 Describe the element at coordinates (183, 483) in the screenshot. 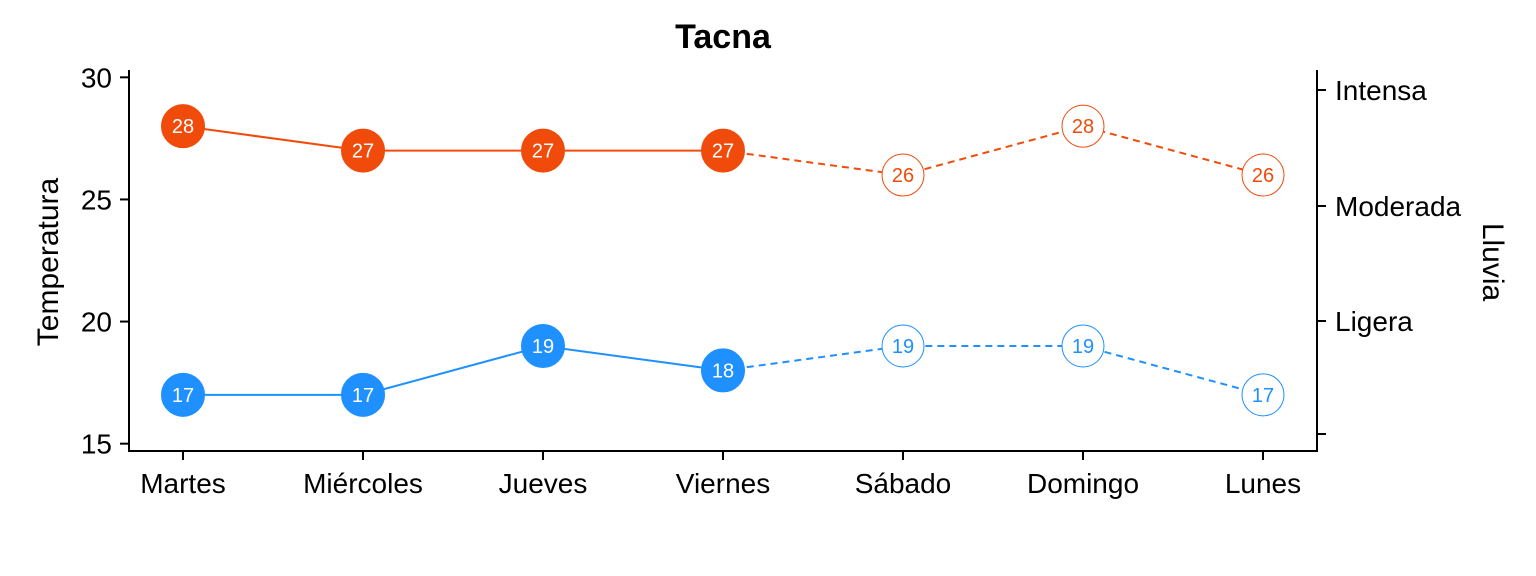

I see `x-tick-label: Martes` at that location.